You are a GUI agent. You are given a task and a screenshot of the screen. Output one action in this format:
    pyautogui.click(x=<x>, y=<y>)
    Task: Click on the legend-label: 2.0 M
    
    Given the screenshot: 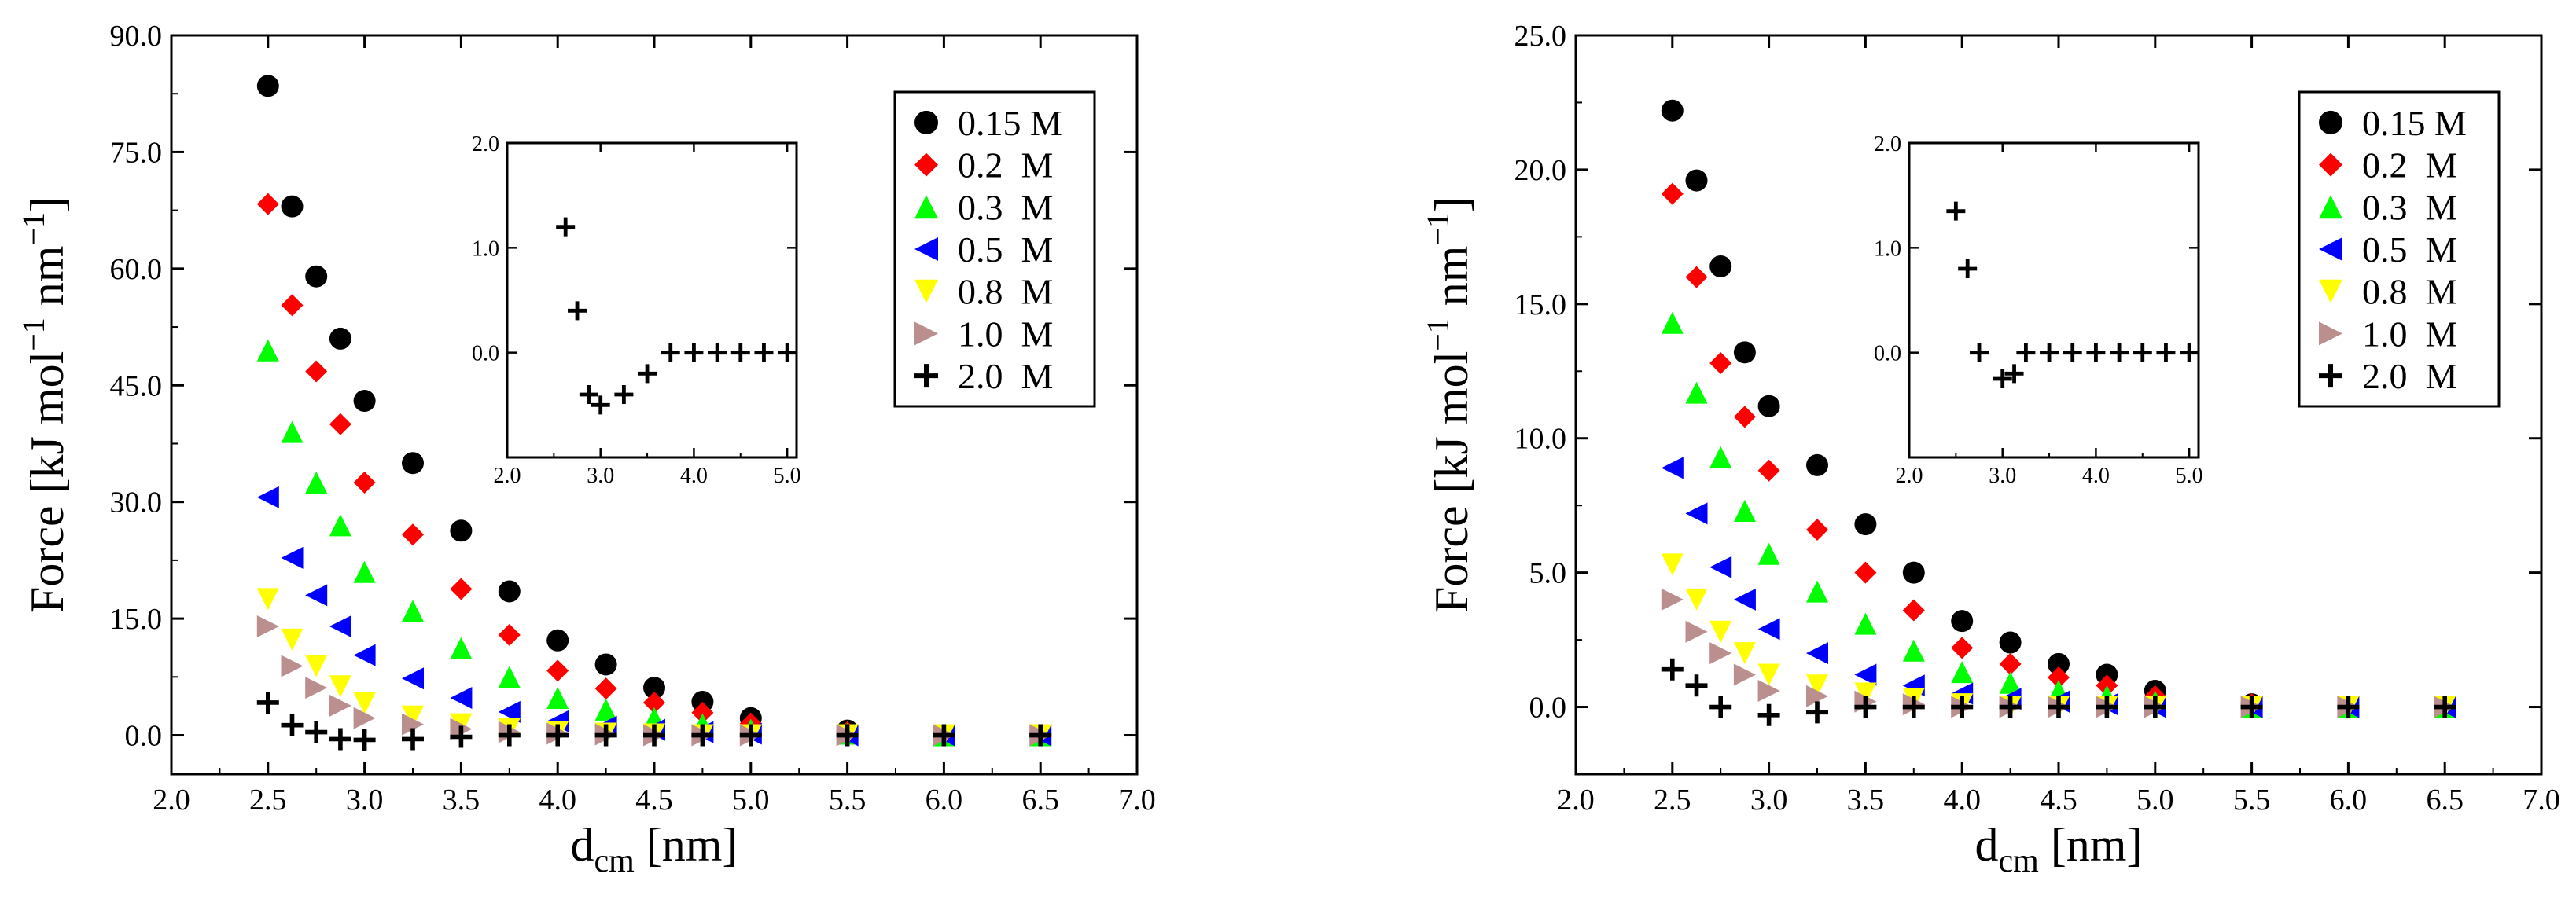 What is the action you would take?
    pyautogui.click(x=2409, y=376)
    